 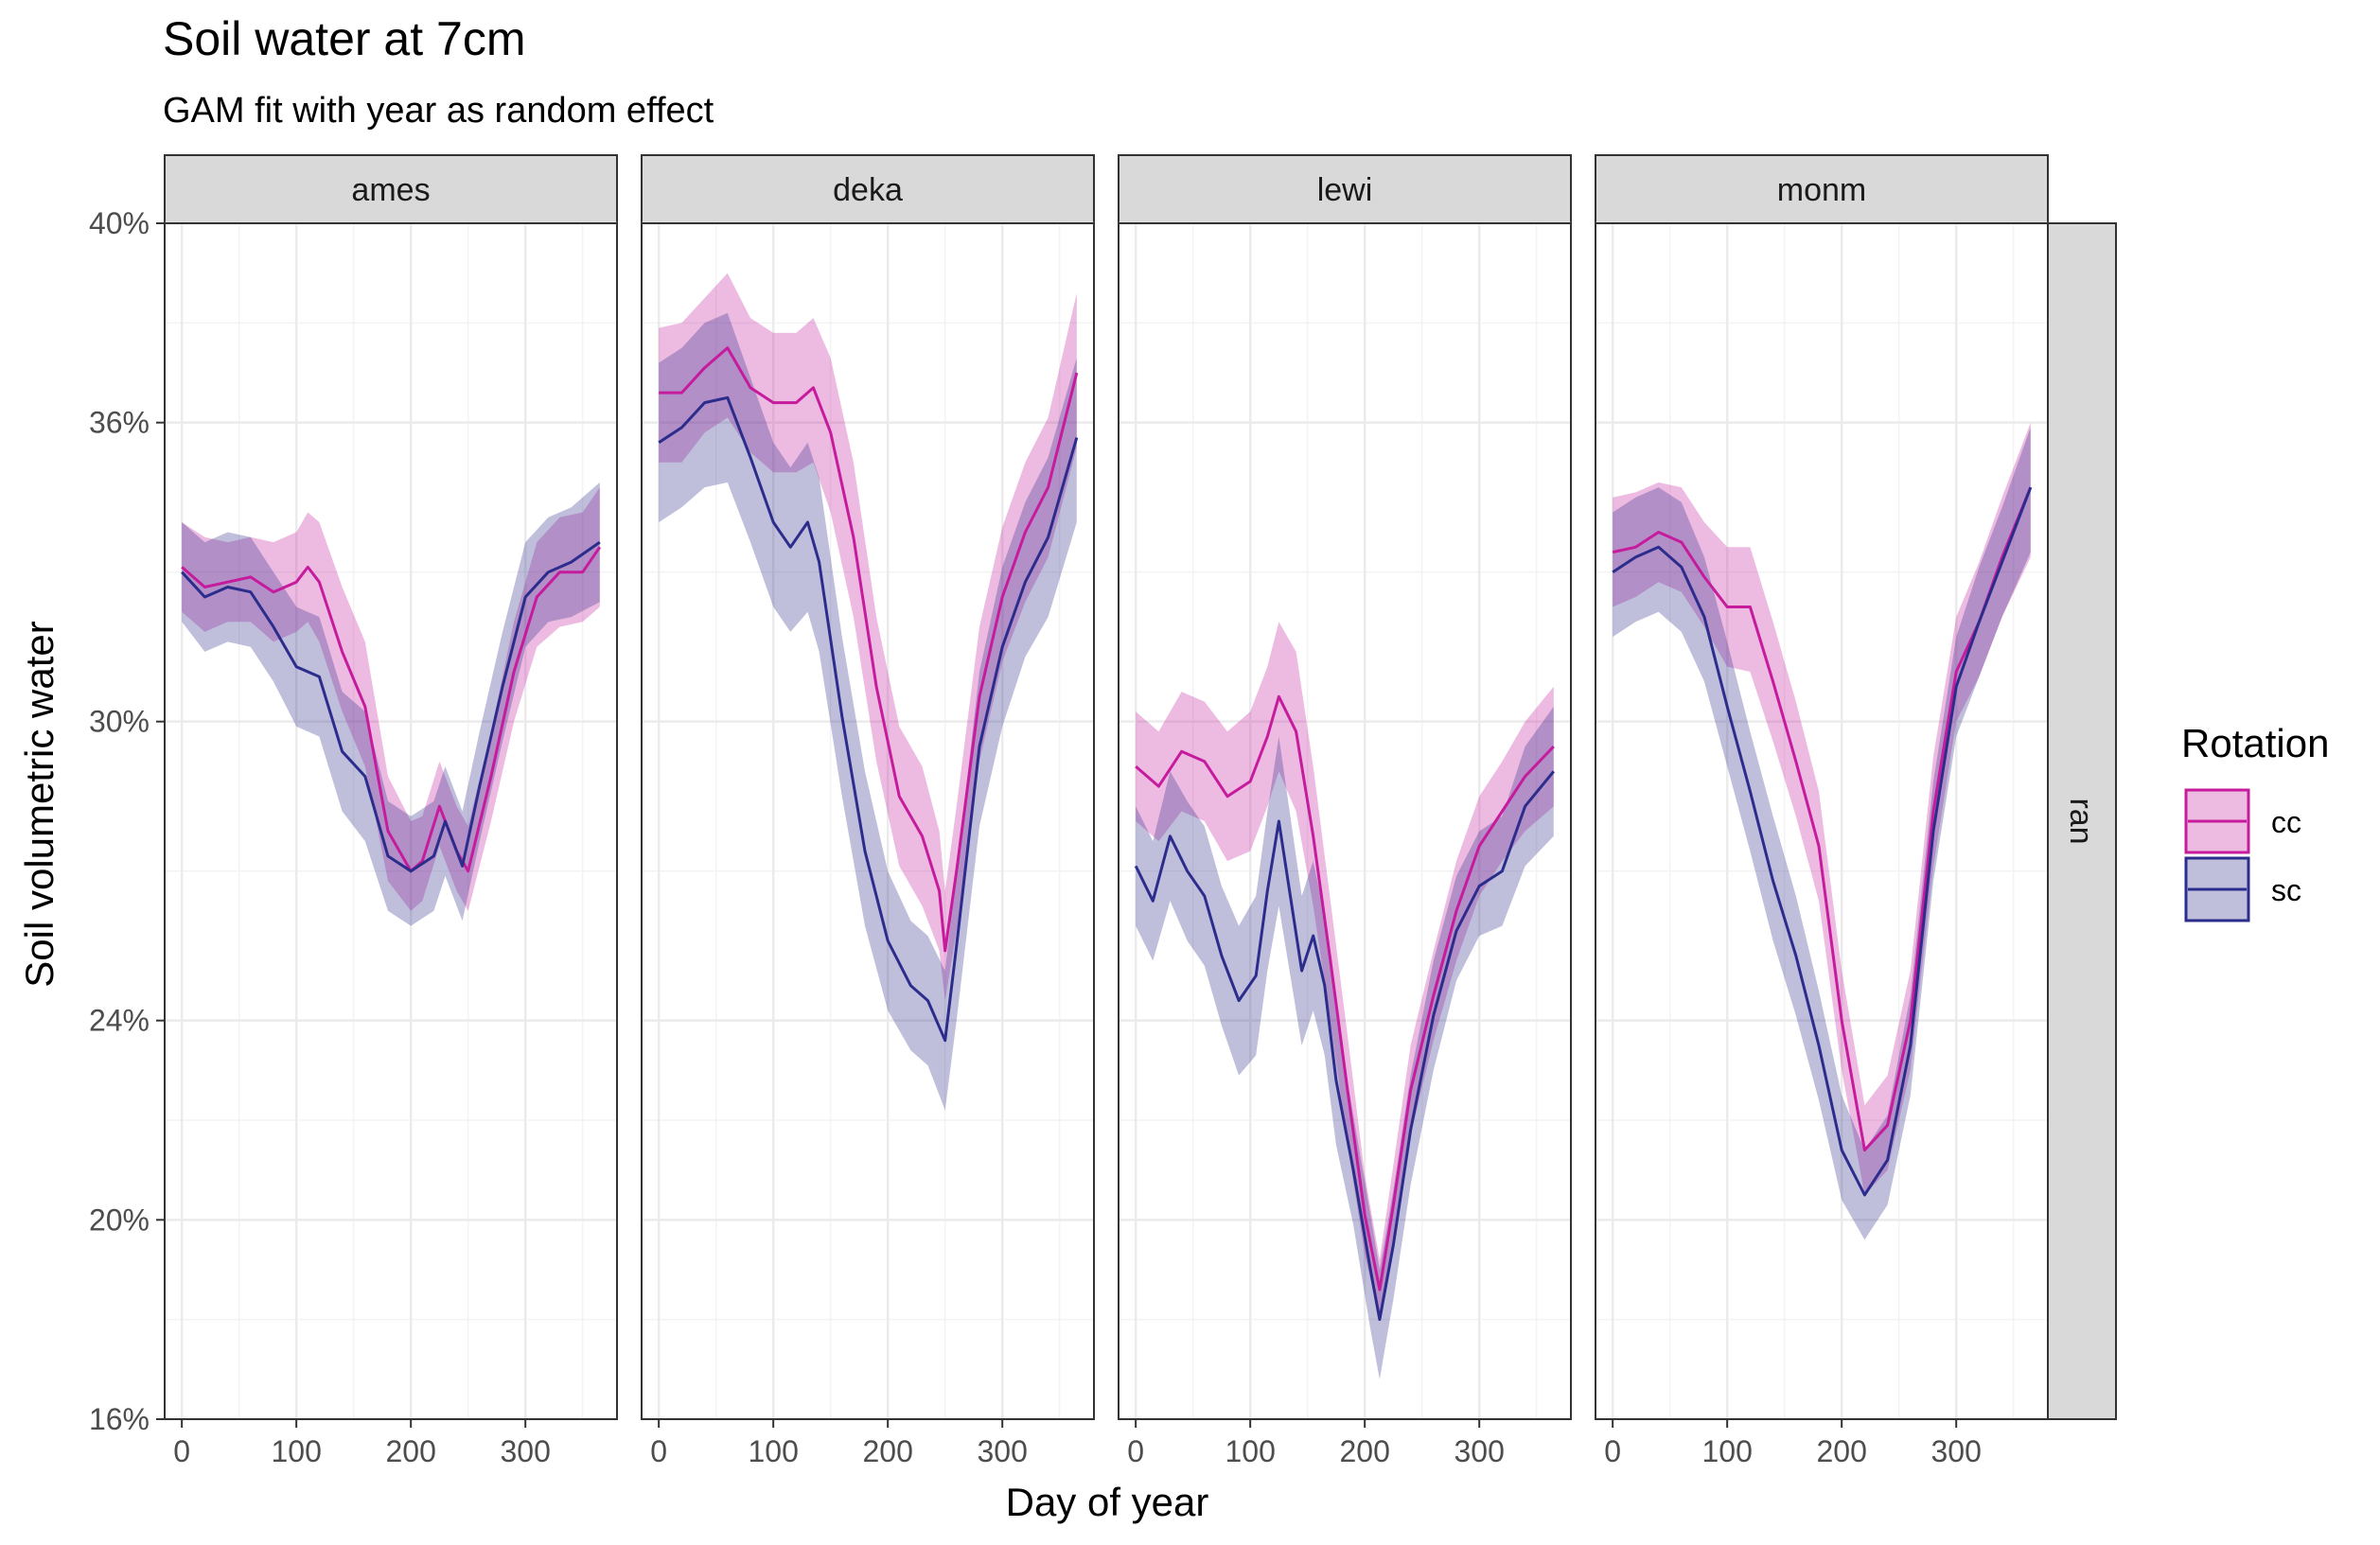 I want to click on facet-row-strip-label: ran, so click(x=2081, y=821).